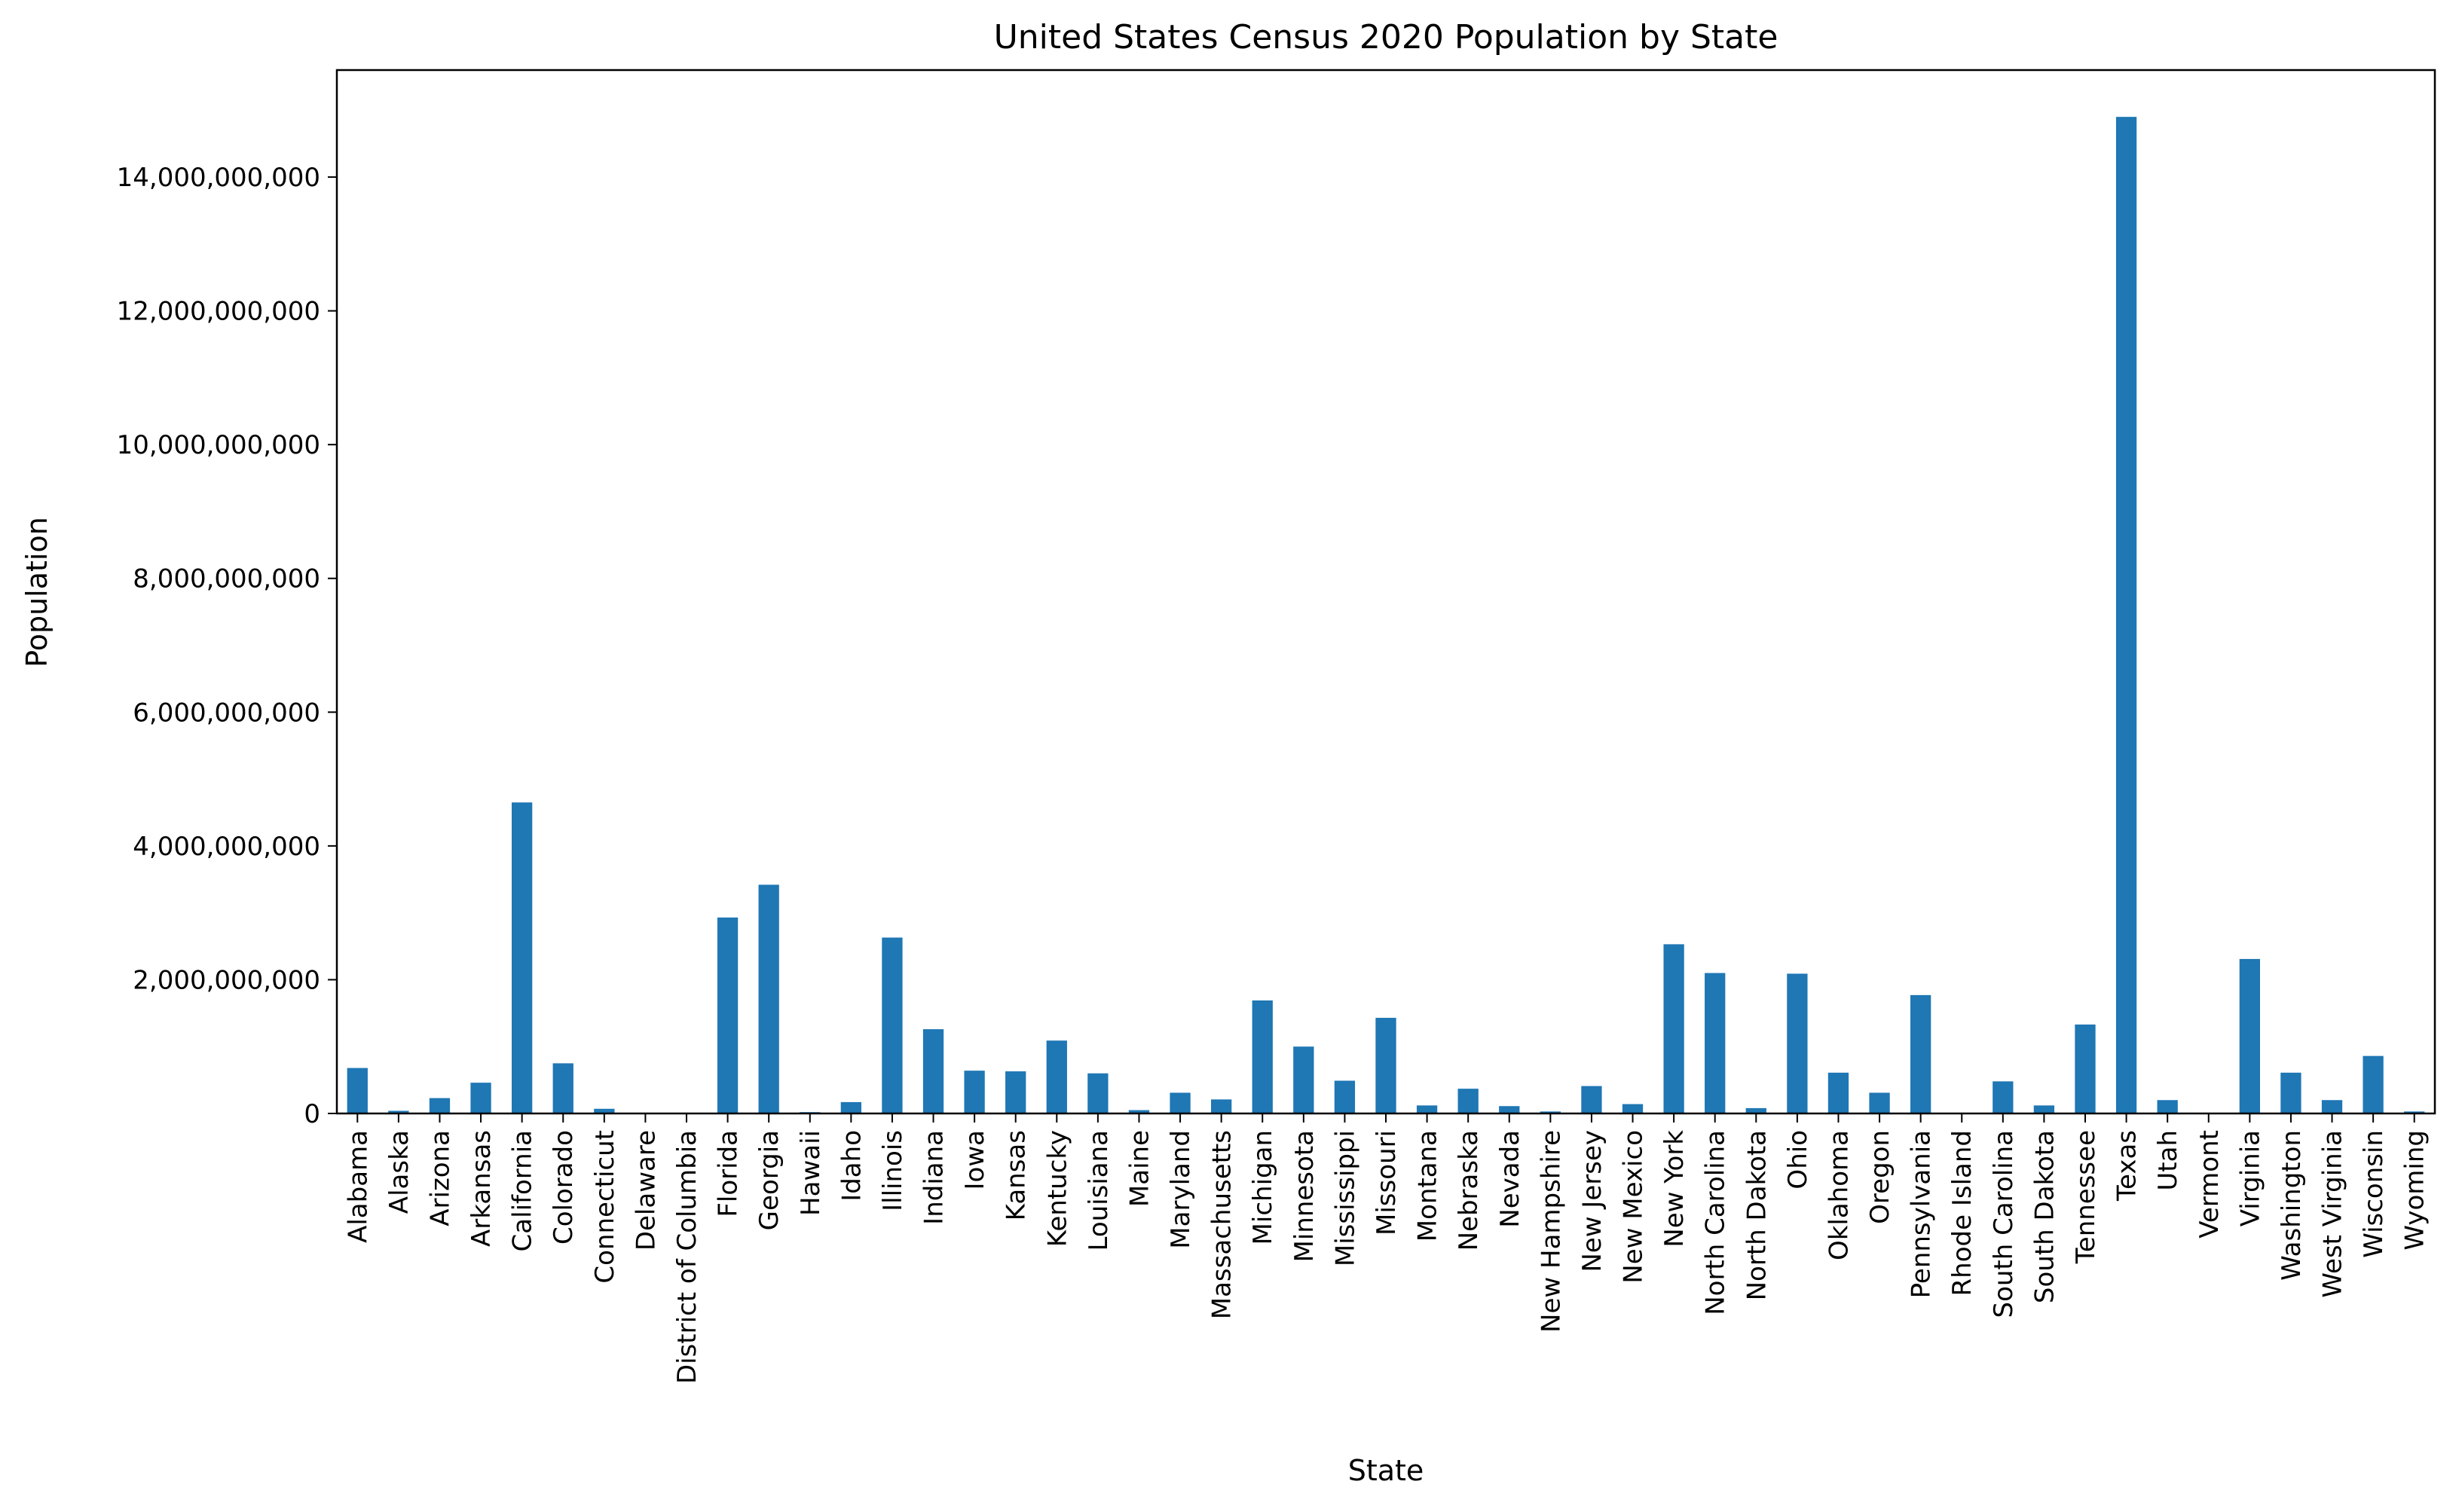 The image size is (2462, 1512). Describe the element at coordinates (1057, 1188) in the screenshot. I see `x-tick-label: Kentucky` at that location.